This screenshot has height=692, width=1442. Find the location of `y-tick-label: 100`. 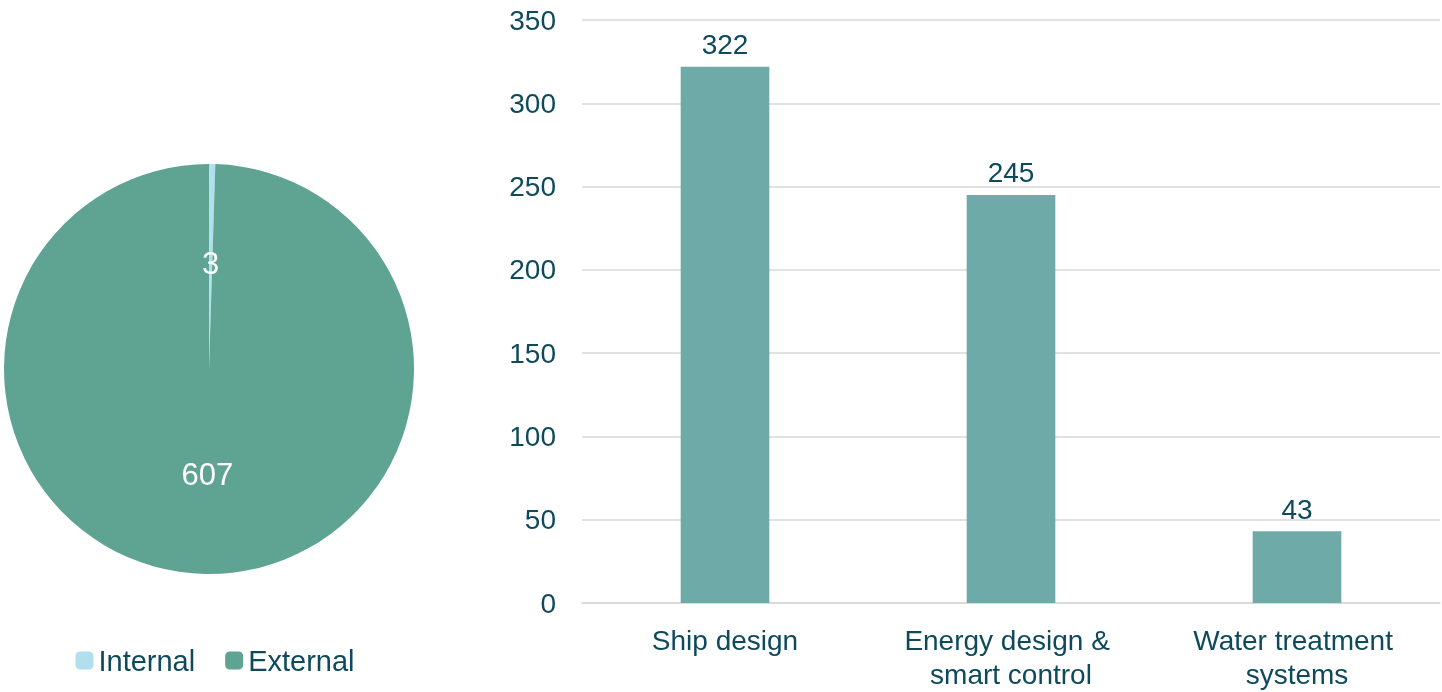

y-tick-label: 100 is located at coordinates (532, 436).